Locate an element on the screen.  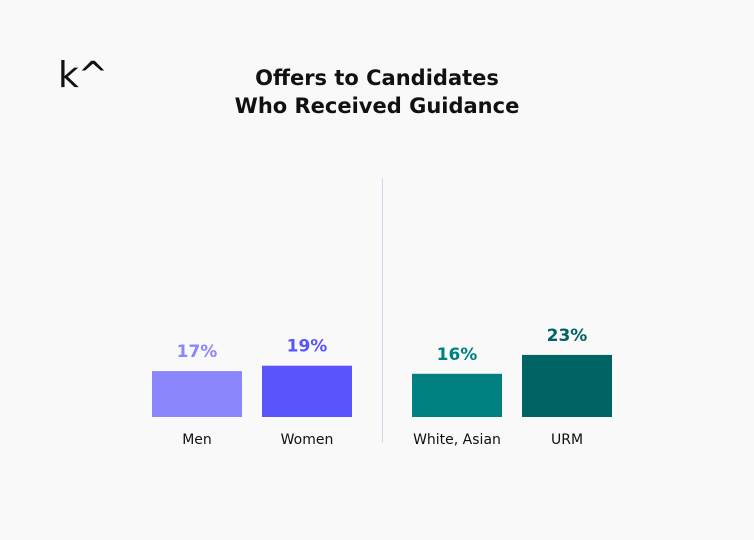
category-label: Women is located at coordinates (307, 440).